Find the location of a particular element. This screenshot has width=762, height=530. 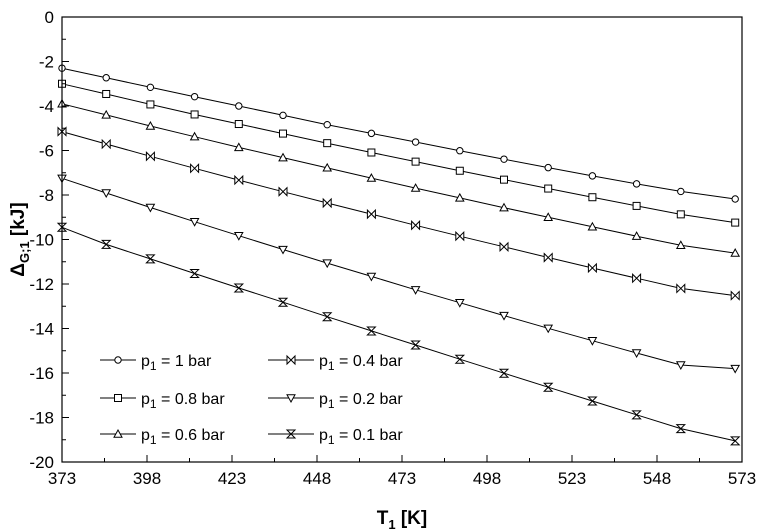

legend-entry: p1 = 0.1 bar is located at coordinates (335, 437).